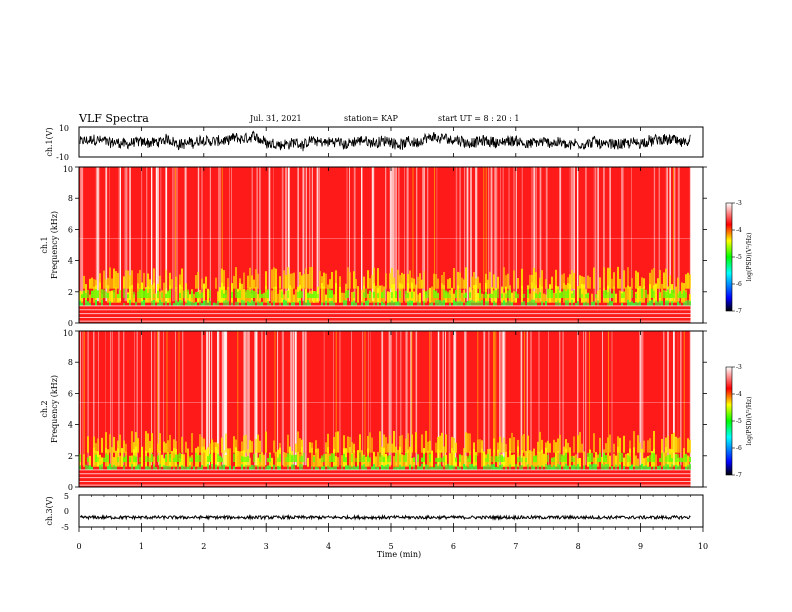 The width and height of the screenshot is (792, 612). What do you see at coordinates (729, 421) in the screenshot?
I see `ch2-colorbar-gradient` at bounding box center [729, 421].